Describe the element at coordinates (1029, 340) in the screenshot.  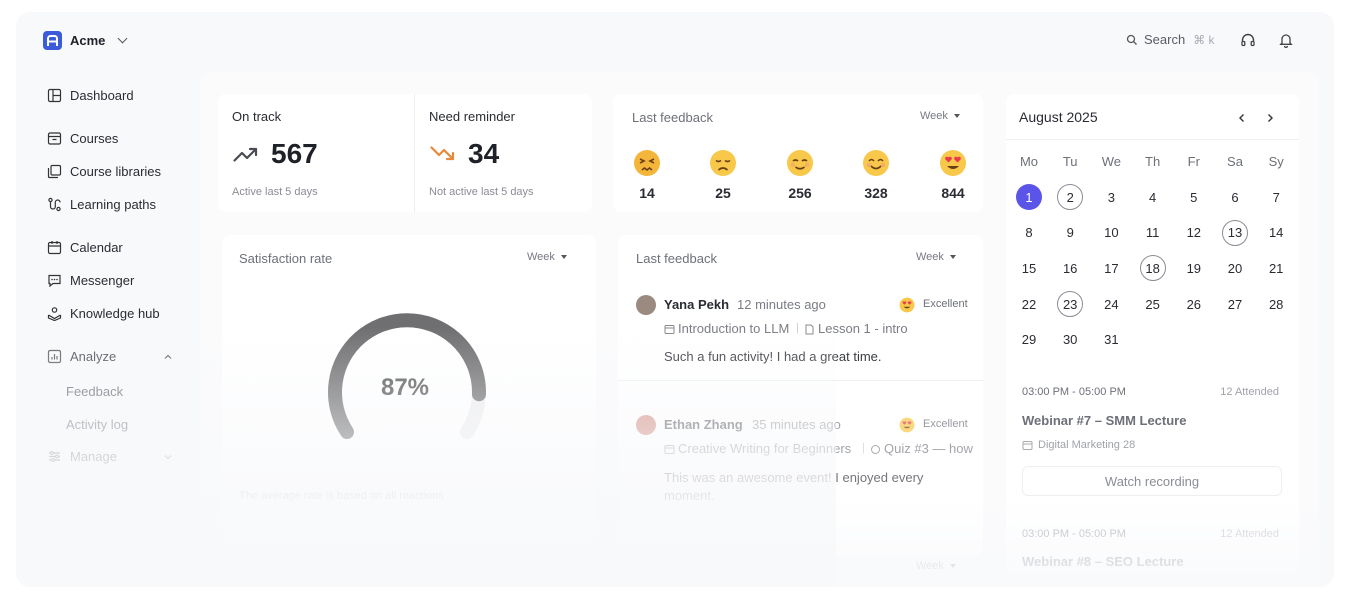
I see `calendar-day: 29` at that location.